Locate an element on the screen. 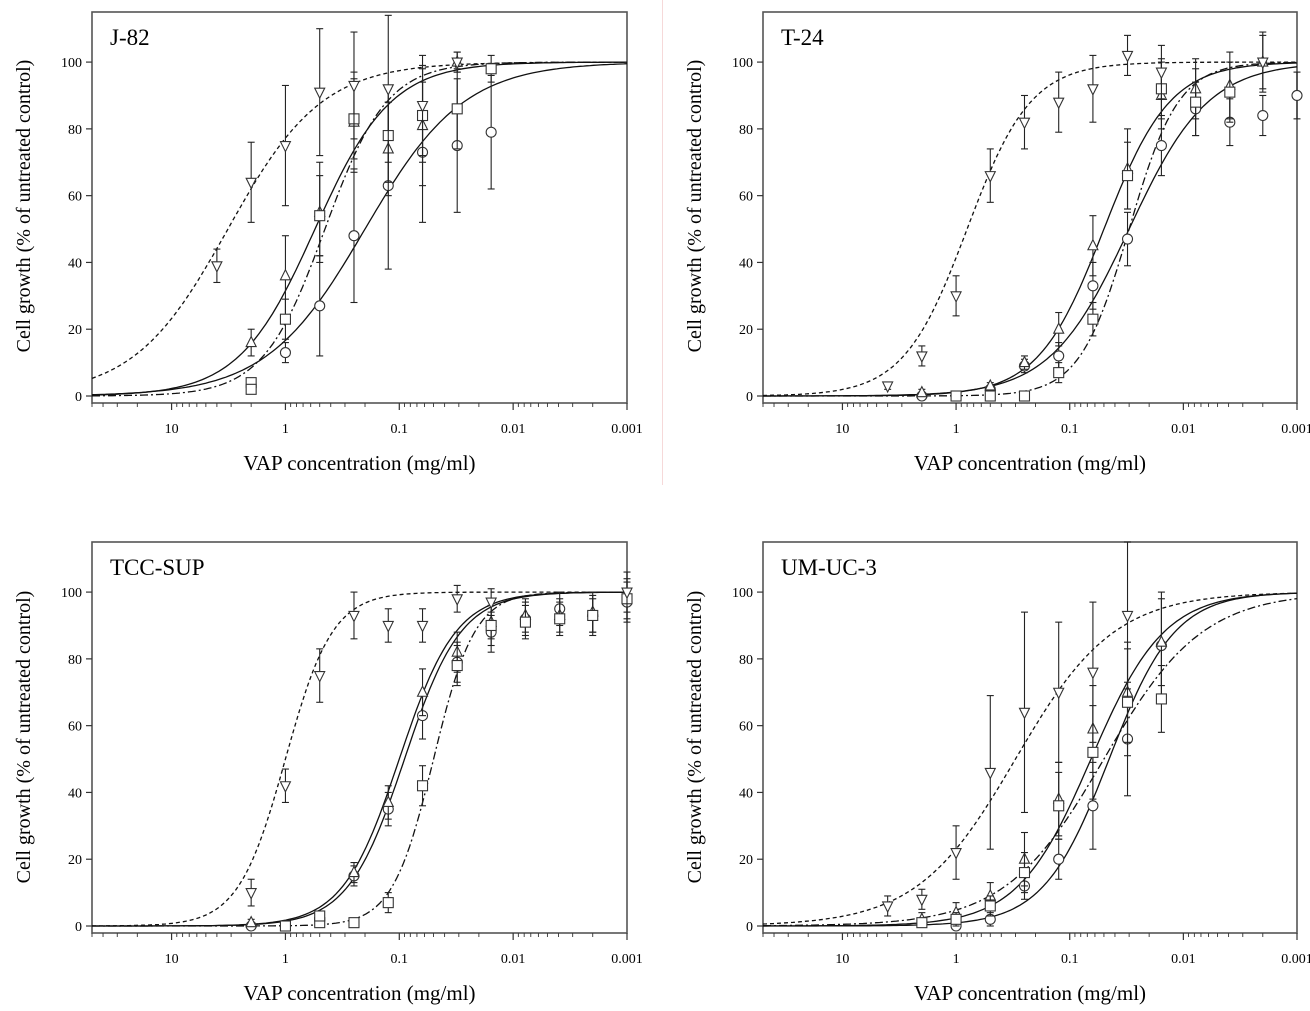 This screenshot has height=1011, width=1310. x-tick-label: 0.1 is located at coordinates (1070, 959).